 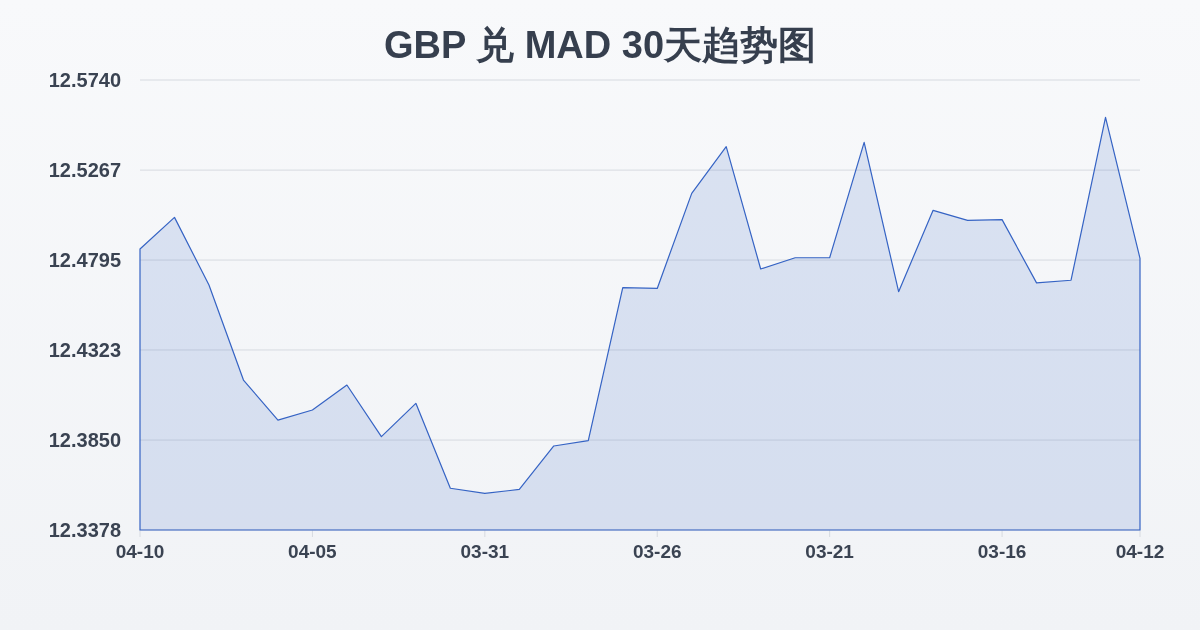 What do you see at coordinates (84, 80) in the screenshot?
I see `y-tick-label: 12.5740` at bounding box center [84, 80].